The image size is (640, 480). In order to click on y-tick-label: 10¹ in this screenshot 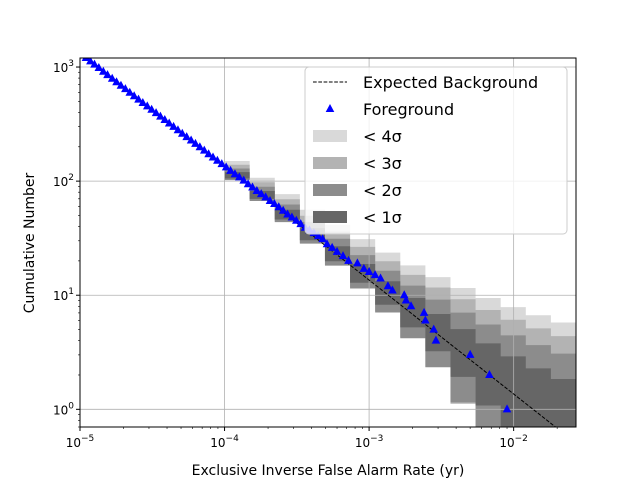, I will do `click(63, 295)`.